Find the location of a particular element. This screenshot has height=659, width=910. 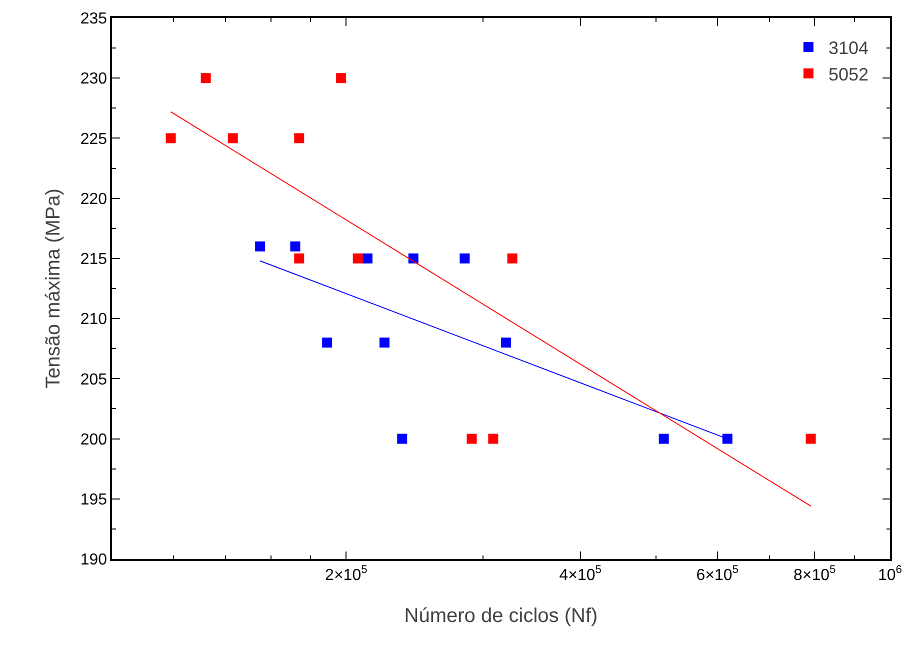

y-tick-label: 215 is located at coordinates (94, 259).